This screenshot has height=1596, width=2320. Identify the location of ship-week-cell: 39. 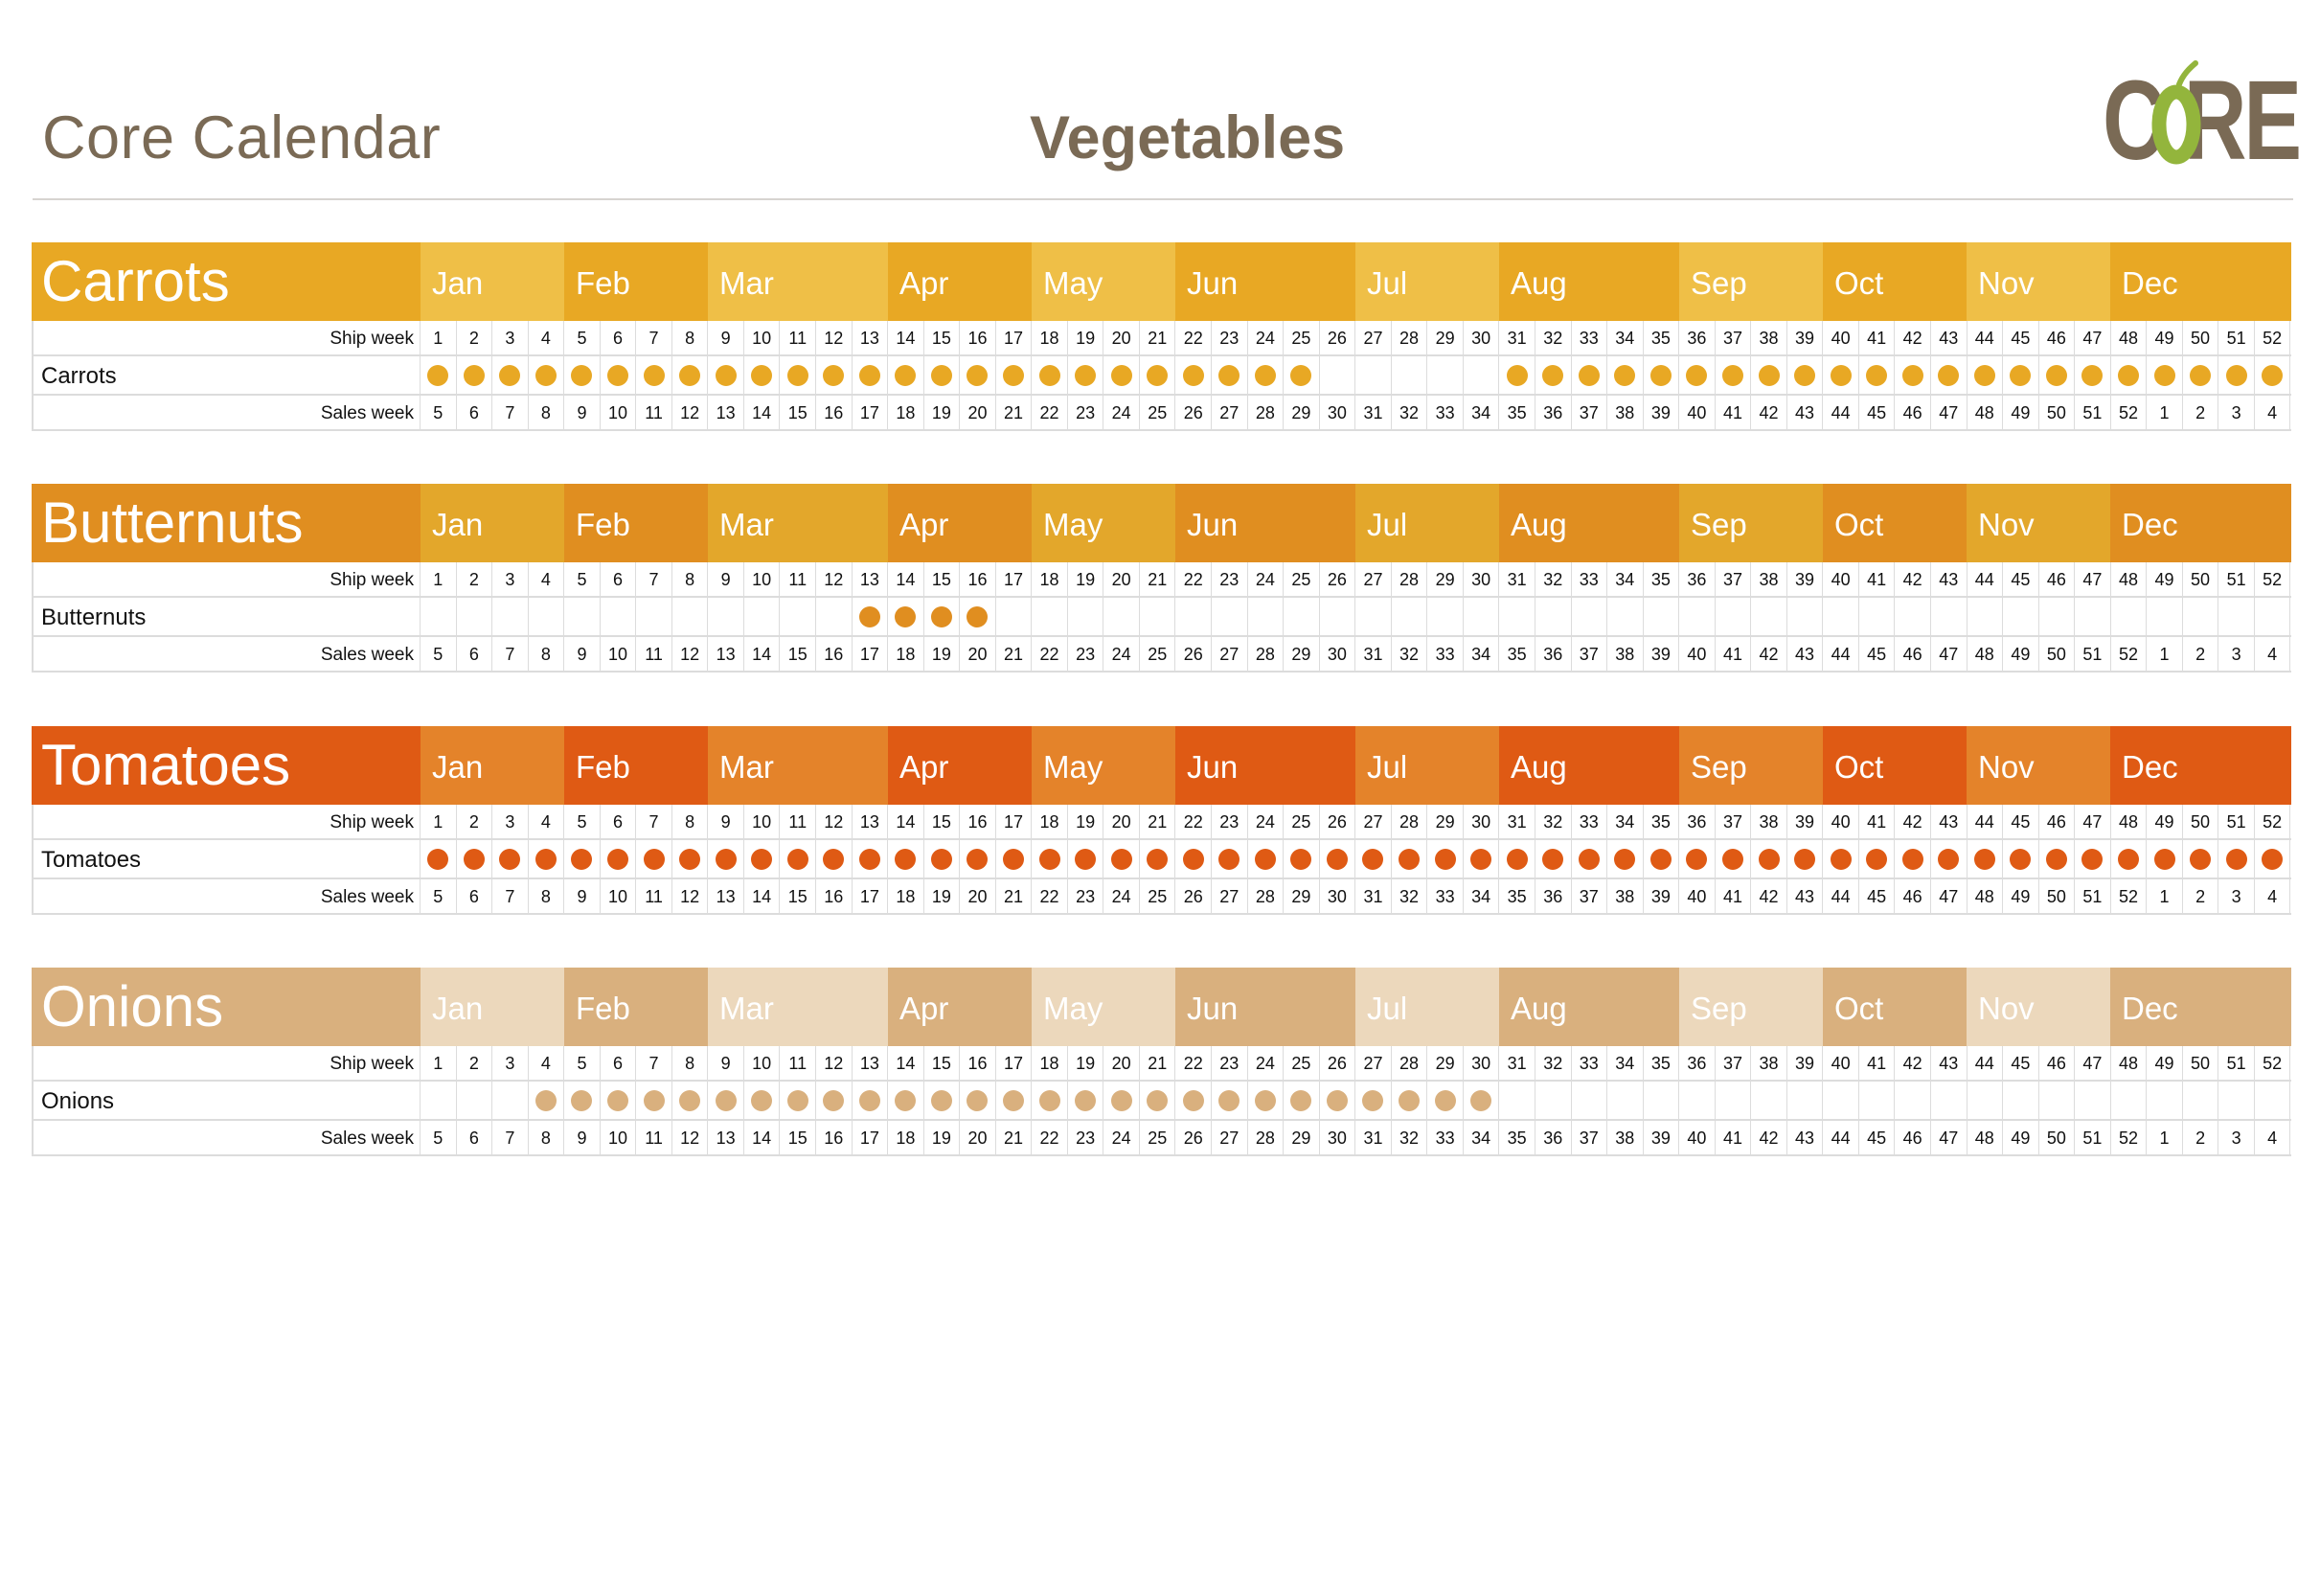
(1806, 337).